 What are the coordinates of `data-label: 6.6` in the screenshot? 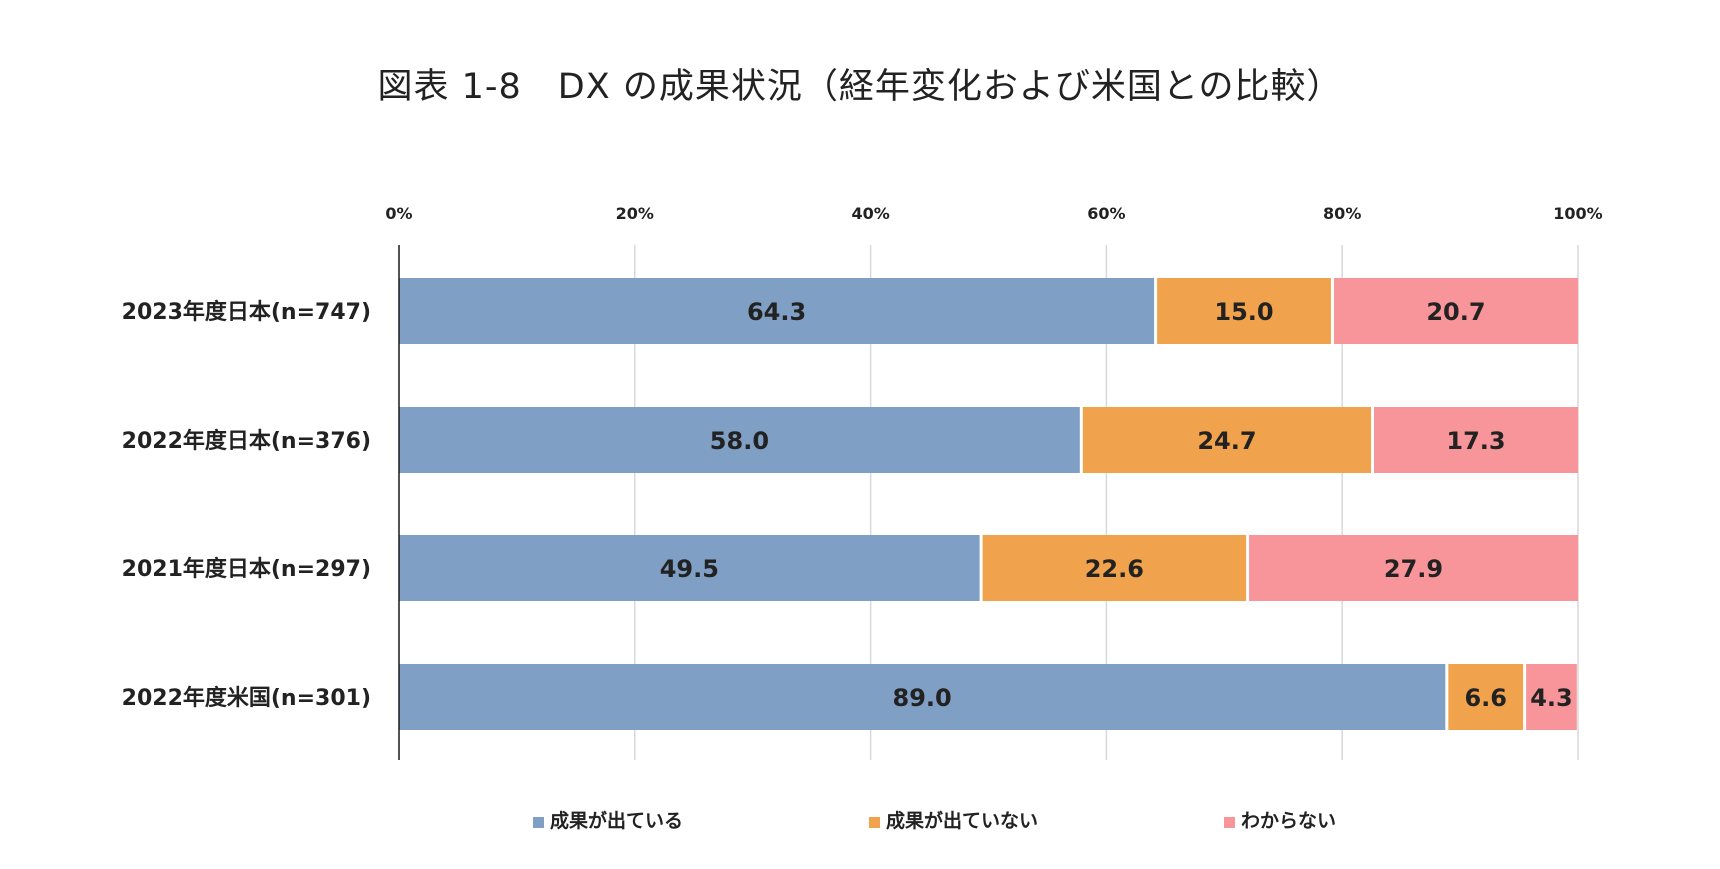 It's located at (1485, 698).